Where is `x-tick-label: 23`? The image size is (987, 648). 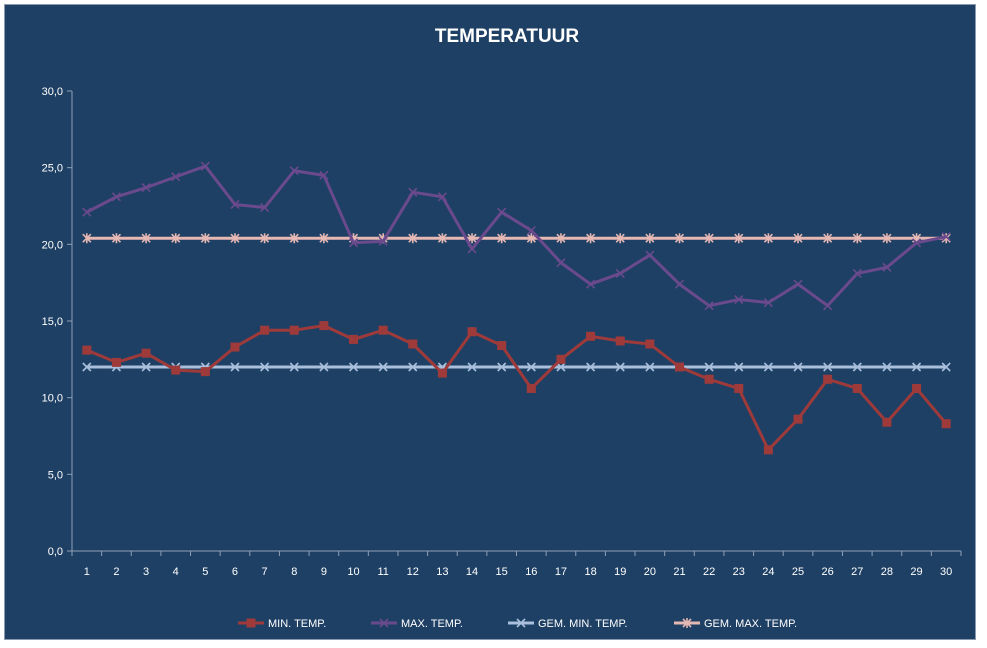
x-tick-label: 23 is located at coordinates (739, 572).